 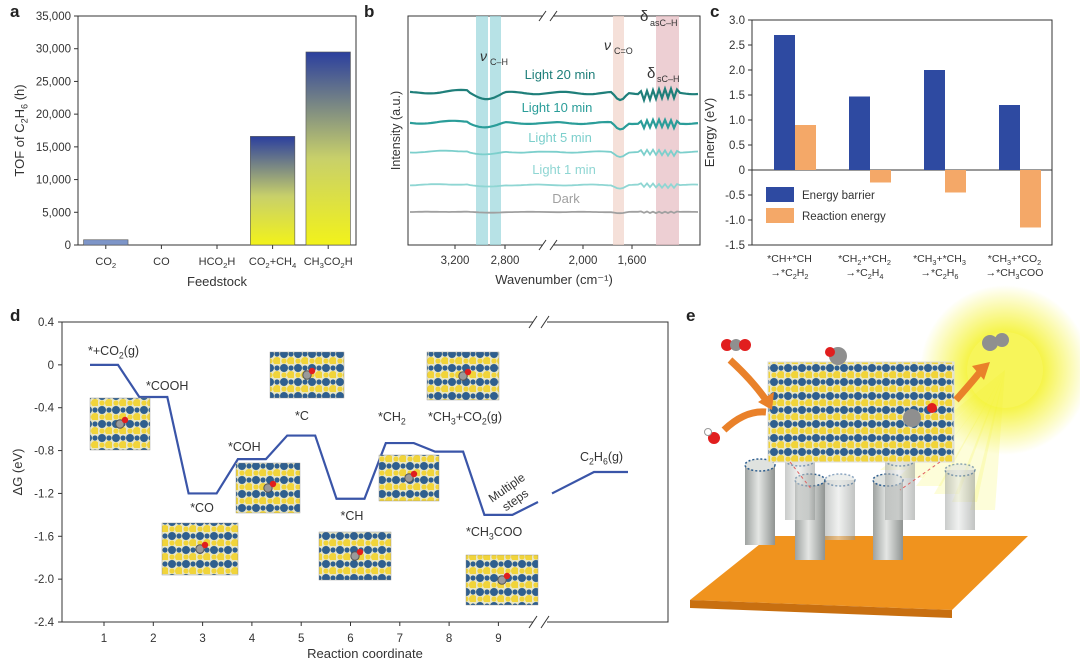 I want to click on text-part: +CO, so click(x=469, y=417).